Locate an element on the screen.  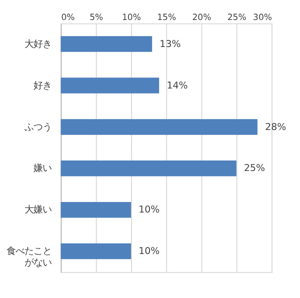
y-tick-label: 大嫌い is located at coordinates (38, 210).